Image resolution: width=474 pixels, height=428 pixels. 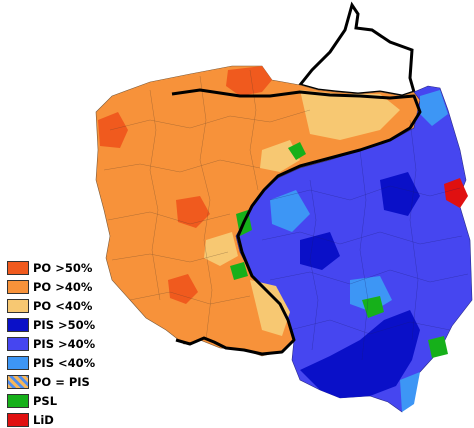 I want to click on legend-label: PIS >40%, so click(x=64, y=344).